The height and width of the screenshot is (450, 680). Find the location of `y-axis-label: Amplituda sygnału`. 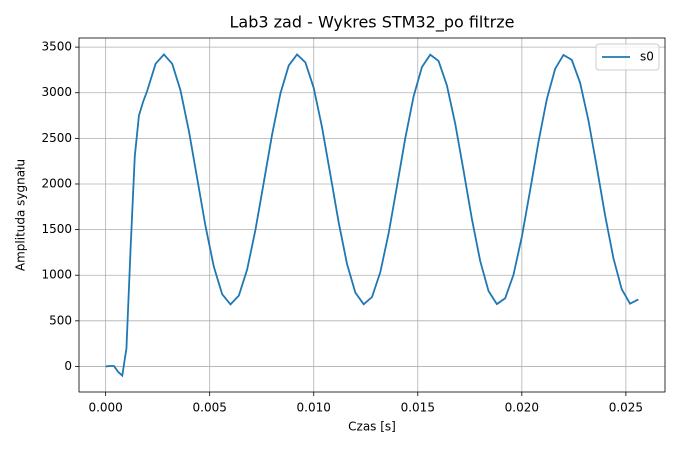

y-axis-label: Amplituda sygnału is located at coordinates (21, 215).